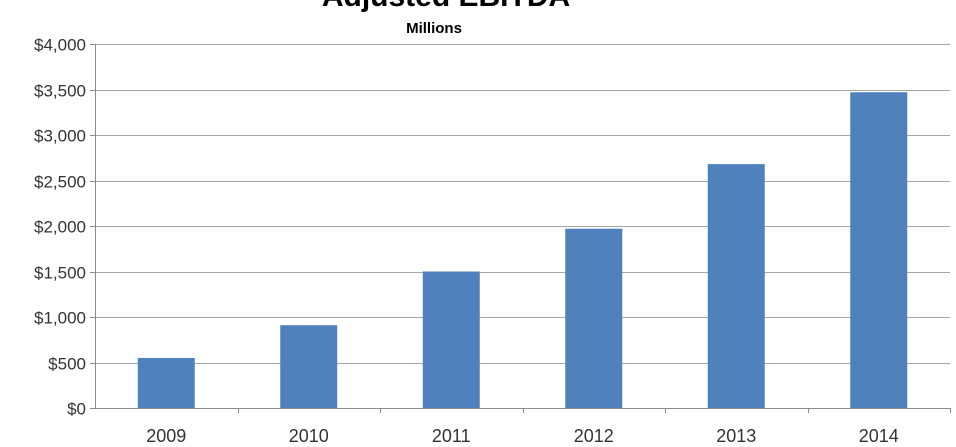 Image resolution: width=956 pixels, height=447 pixels. What do you see at coordinates (76, 409) in the screenshot?
I see `y-tick-label-0: $0` at bounding box center [76, 409].